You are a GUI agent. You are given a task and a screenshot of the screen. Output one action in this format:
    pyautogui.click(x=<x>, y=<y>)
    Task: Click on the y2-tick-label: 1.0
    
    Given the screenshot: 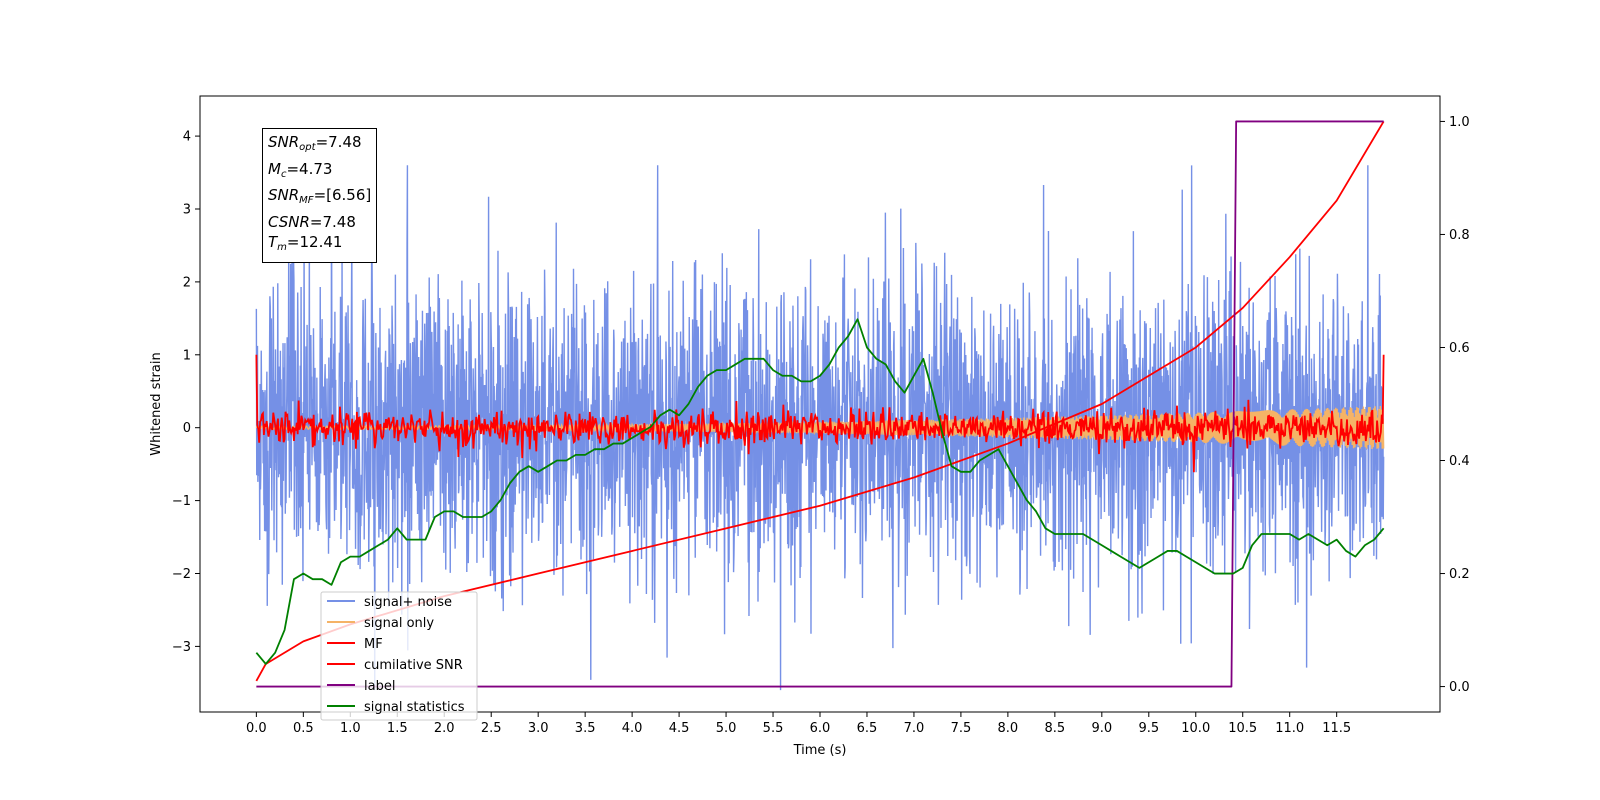 What is the action you would take?
    pyautogui.click(x=1459, y=122)
    